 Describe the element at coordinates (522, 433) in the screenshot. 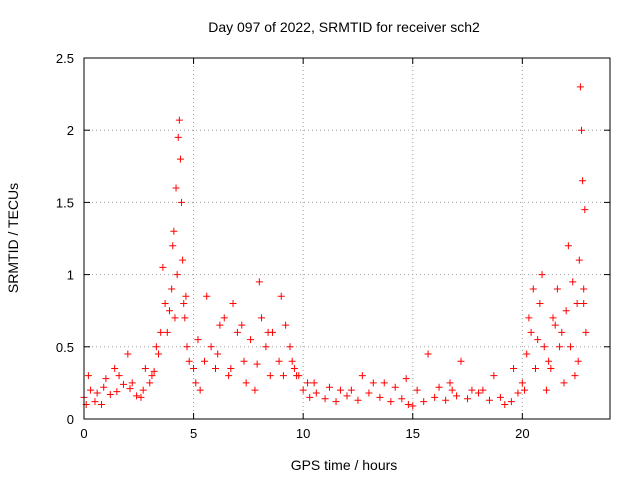

I see `x-tick-label: 20` at that location.